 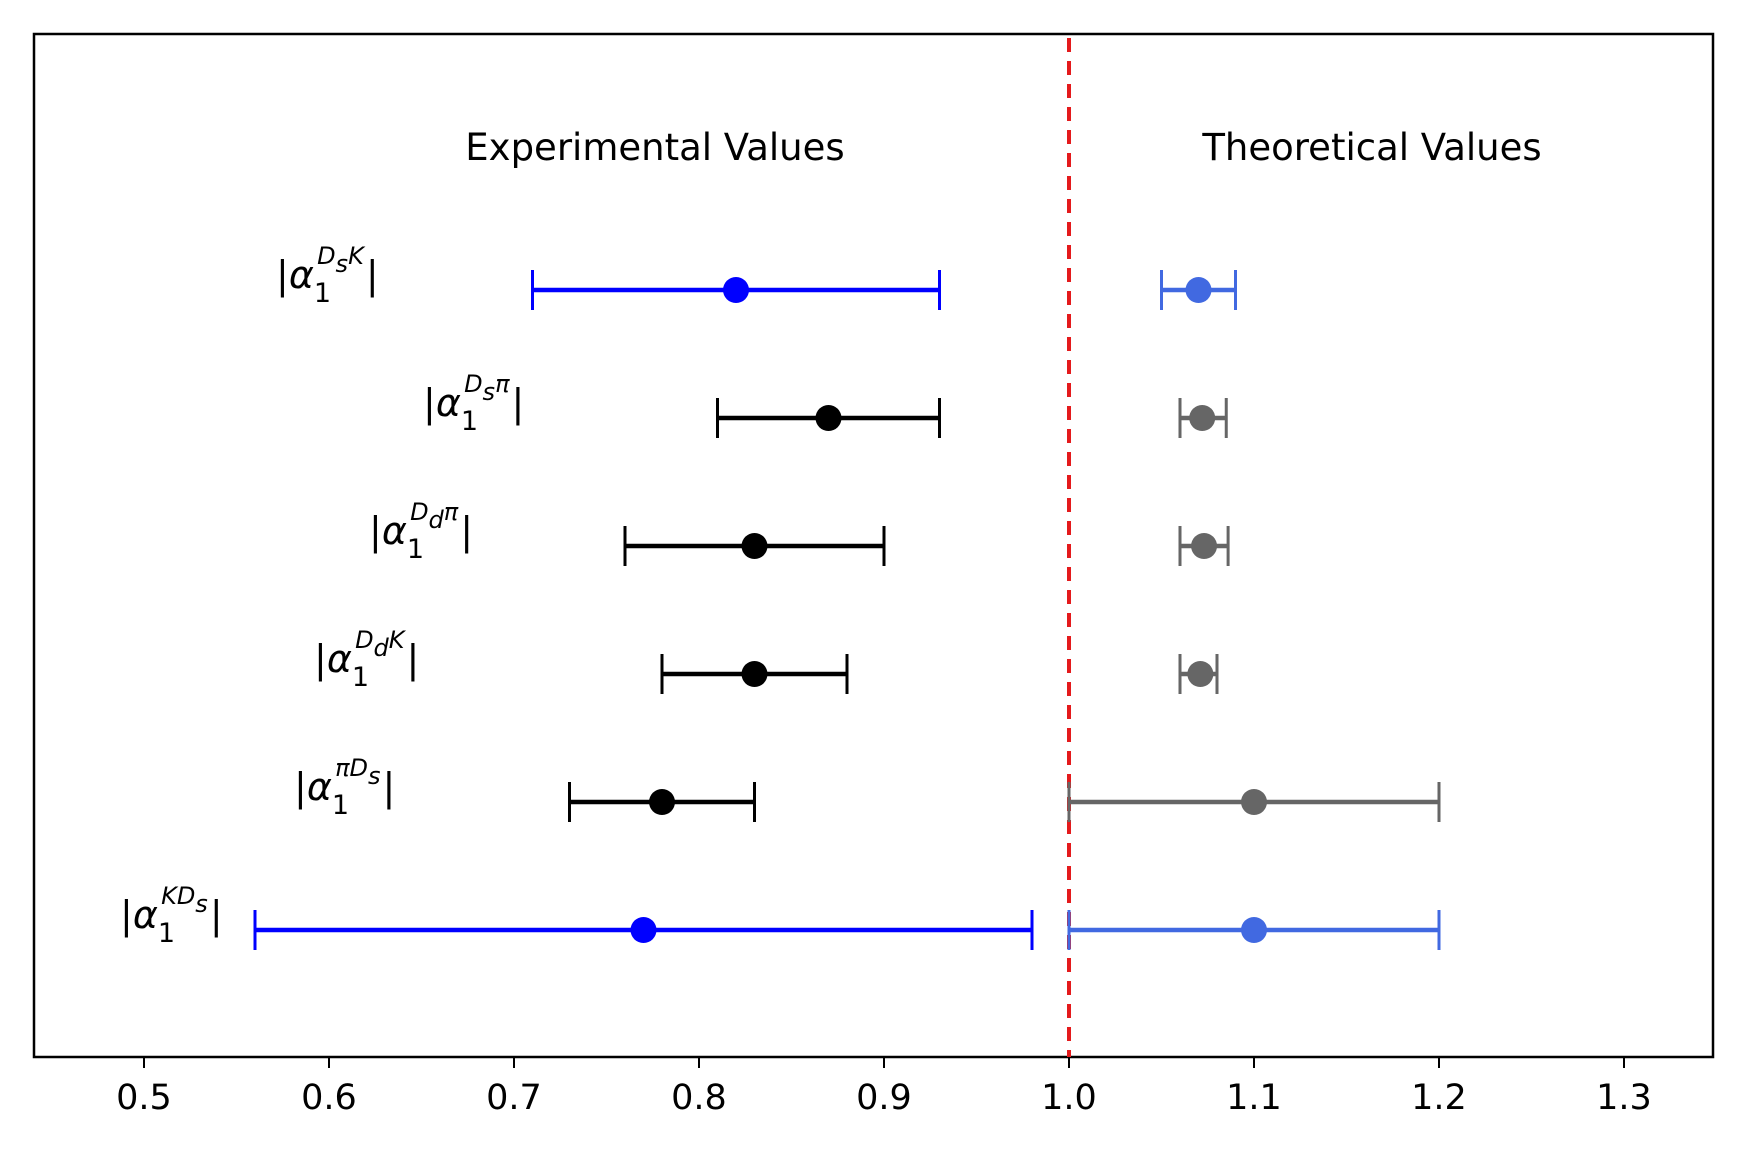 I want to click on row-label-3: |α1Ddπ|, so click(x=421, y=531).